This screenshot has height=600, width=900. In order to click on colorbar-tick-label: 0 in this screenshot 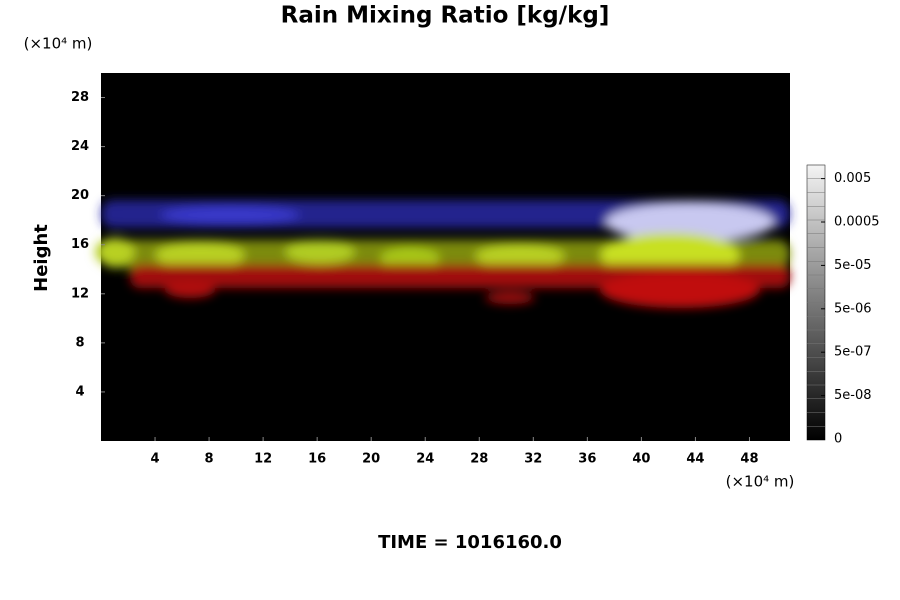, I will do `click(838, 439)`.